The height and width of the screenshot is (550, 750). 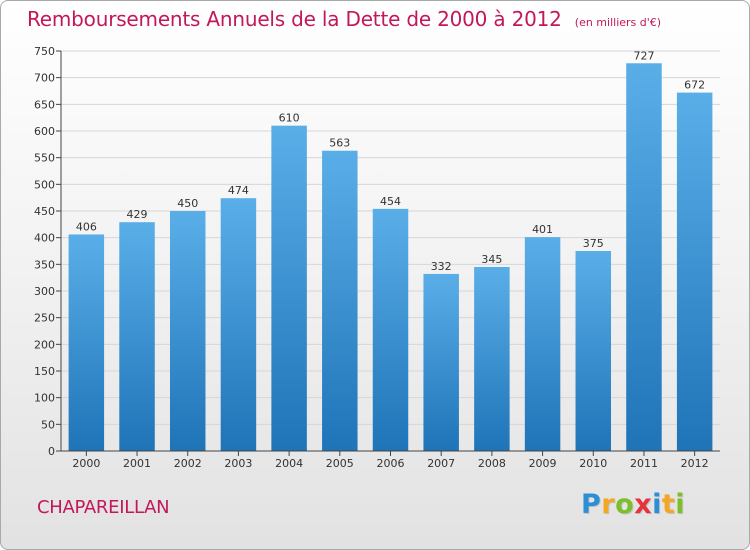 I want to click on x-tick-label-2006: 2006, so click(x=391, y=463).